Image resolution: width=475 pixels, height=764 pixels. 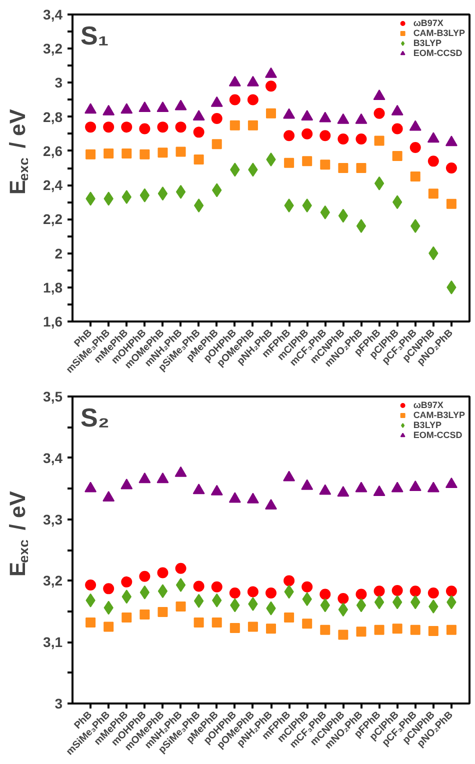 I want to click on y-tick-label: 1,8, so click(x=53, y=287).